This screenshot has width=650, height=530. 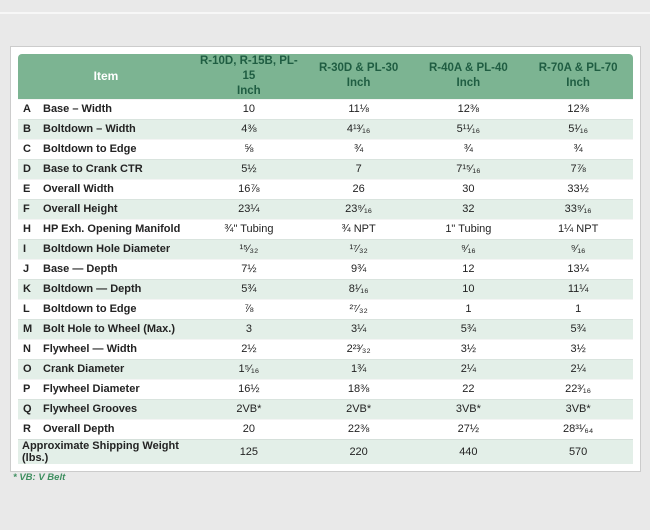 What do you see at coordinates (325, 149) in the screenshot?
I see `table-row: C Boltdown to Edge ⅝ ¾ ¾ ¾` at bounding box center [325, 149].